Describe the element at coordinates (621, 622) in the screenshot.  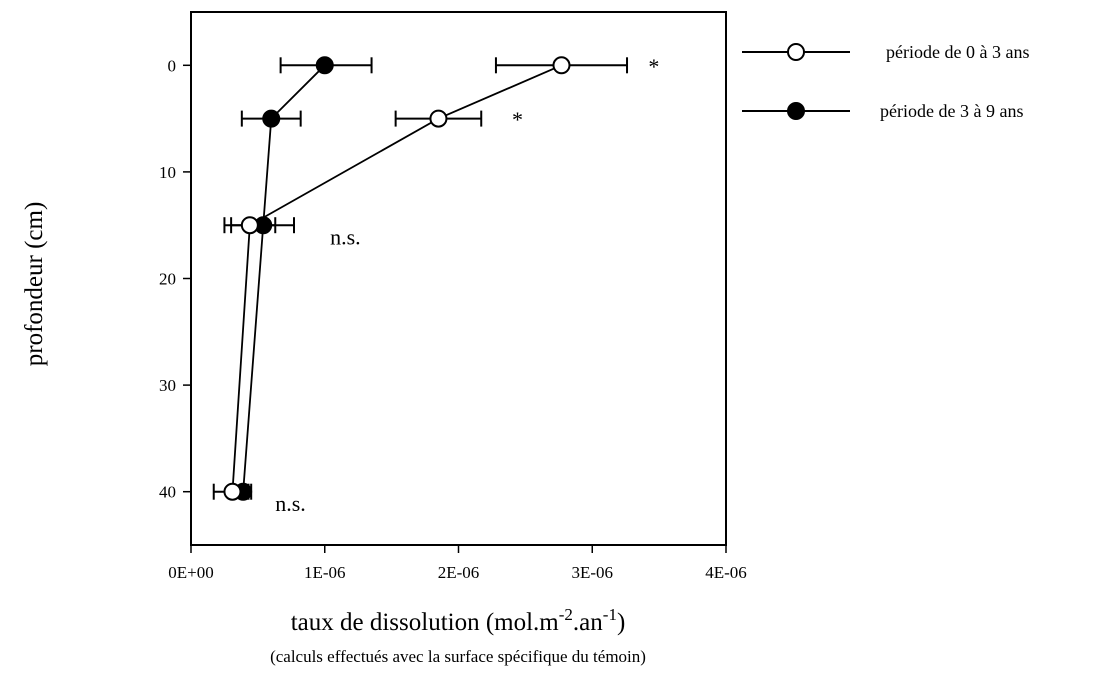
I see `x-axis-title-end: )` at that location.